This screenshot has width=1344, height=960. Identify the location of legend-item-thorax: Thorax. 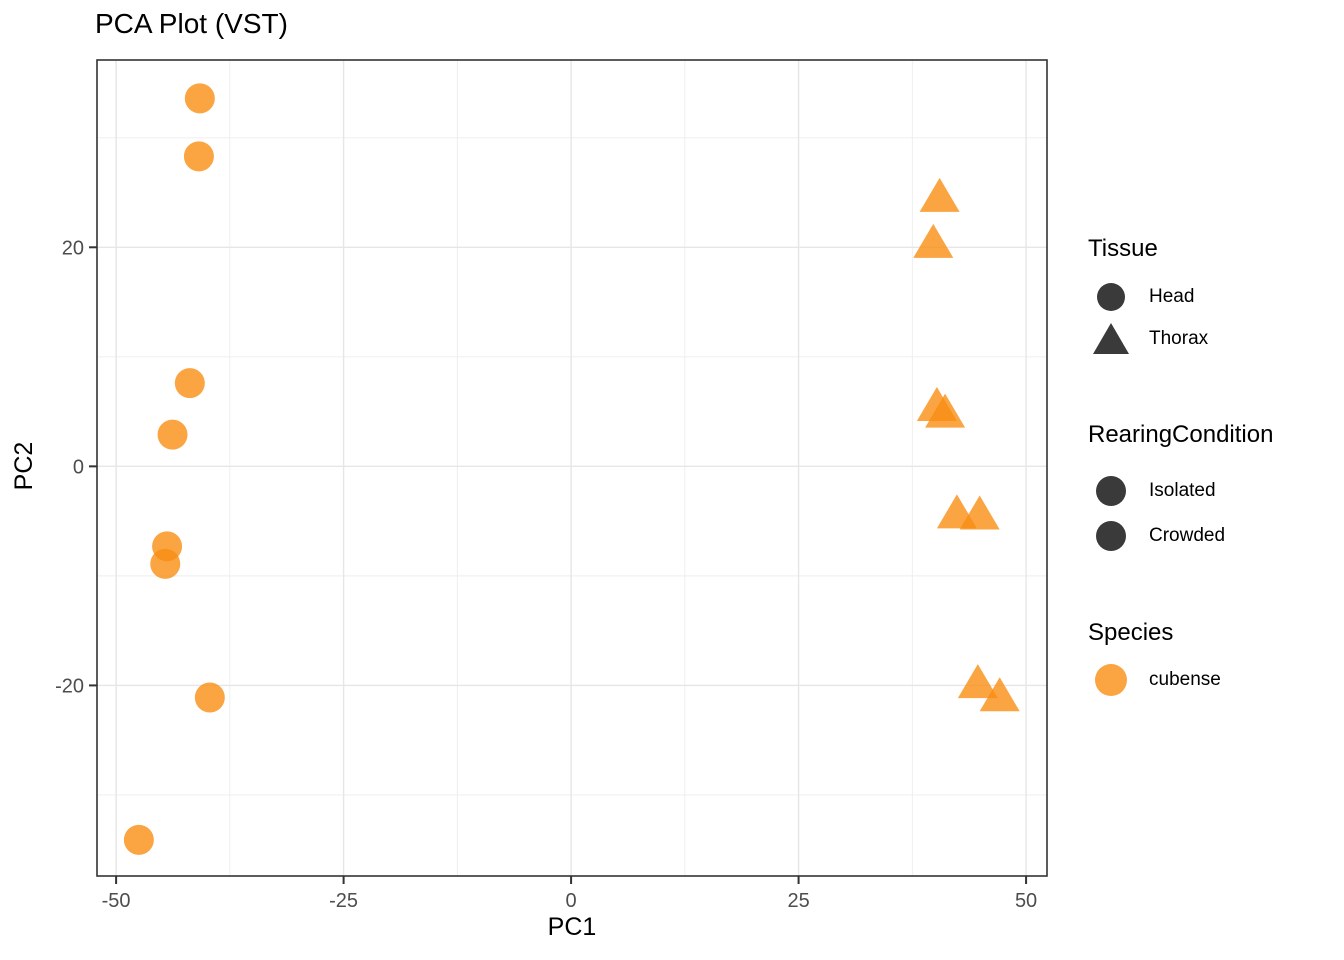
(1149, 339).